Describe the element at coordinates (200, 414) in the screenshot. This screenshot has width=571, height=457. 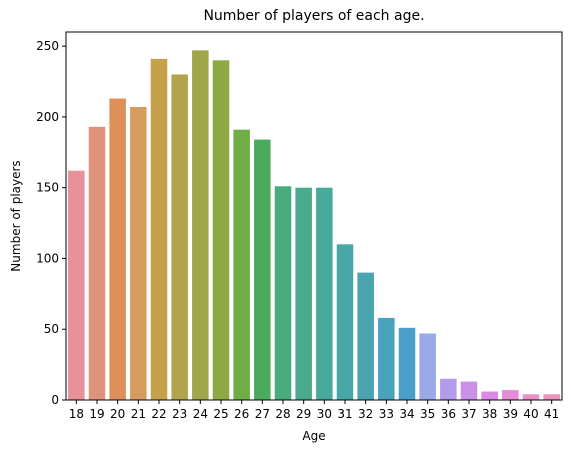
I see `x-tick-label: 24` at that location.